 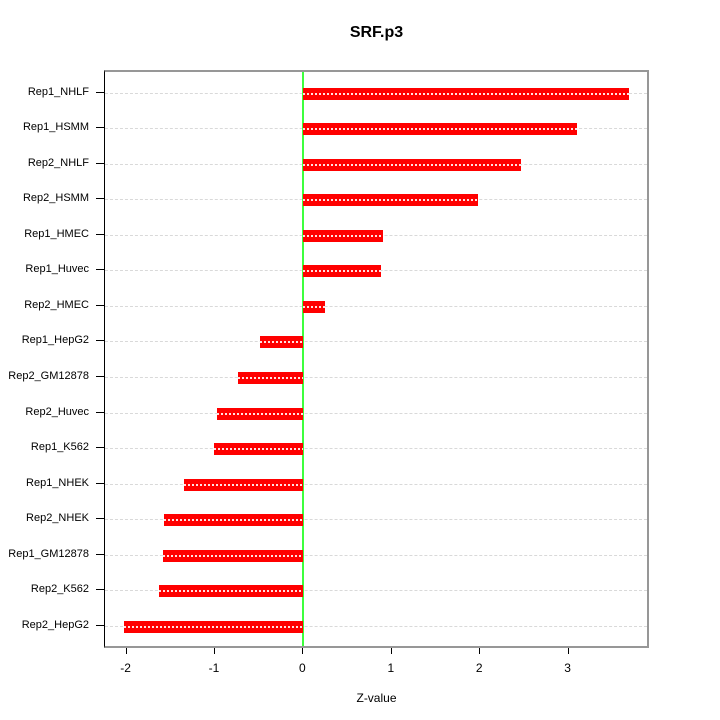 I want to click on x-tick-label: 3, so click(x=567, y=668).